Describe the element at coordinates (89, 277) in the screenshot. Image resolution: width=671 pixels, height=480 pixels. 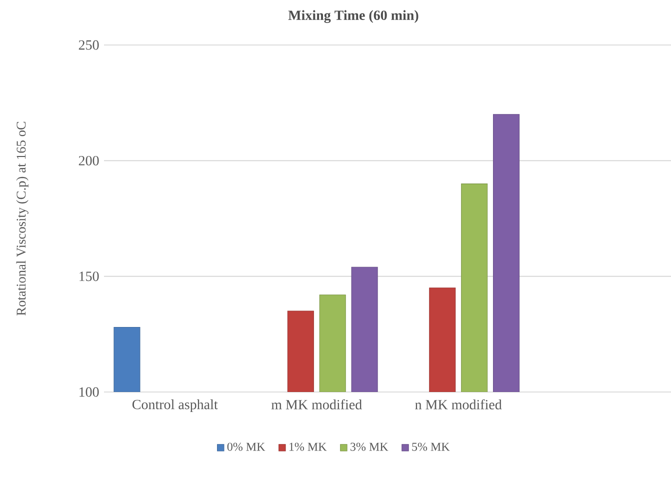
I see `y-tick-label: 150` at that location.